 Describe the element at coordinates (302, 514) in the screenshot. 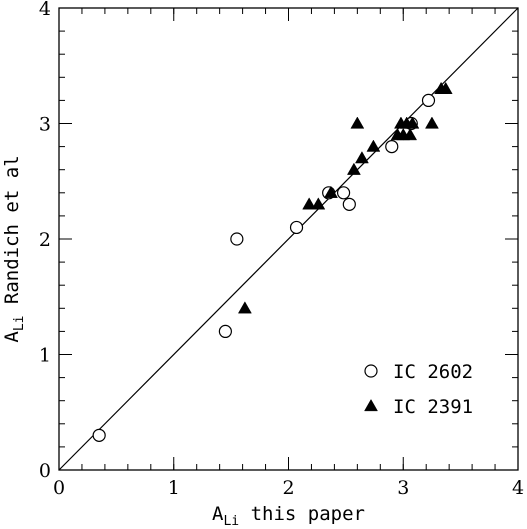

I see `axis-label-rest: this paper` at that location.